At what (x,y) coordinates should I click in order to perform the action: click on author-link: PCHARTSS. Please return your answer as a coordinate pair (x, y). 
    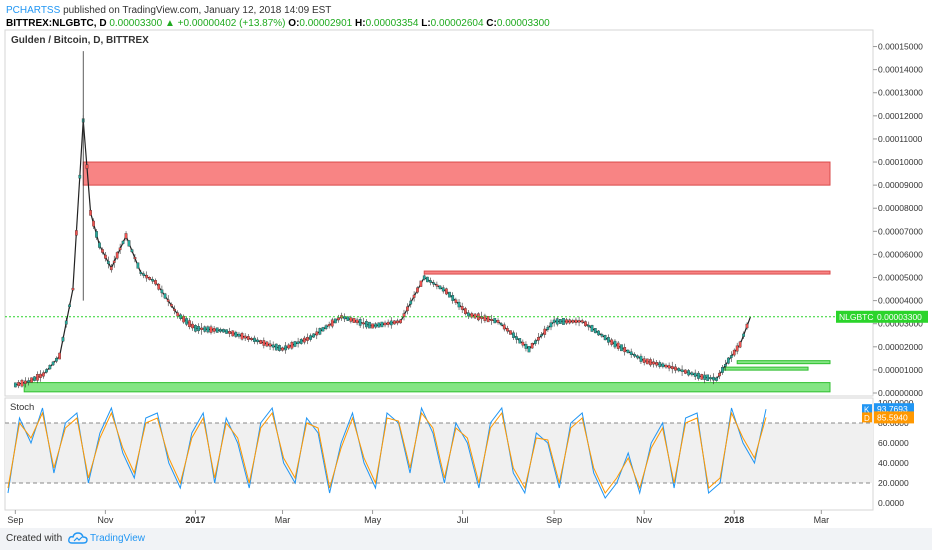
    Looking at the image, I should click on (33, 10).